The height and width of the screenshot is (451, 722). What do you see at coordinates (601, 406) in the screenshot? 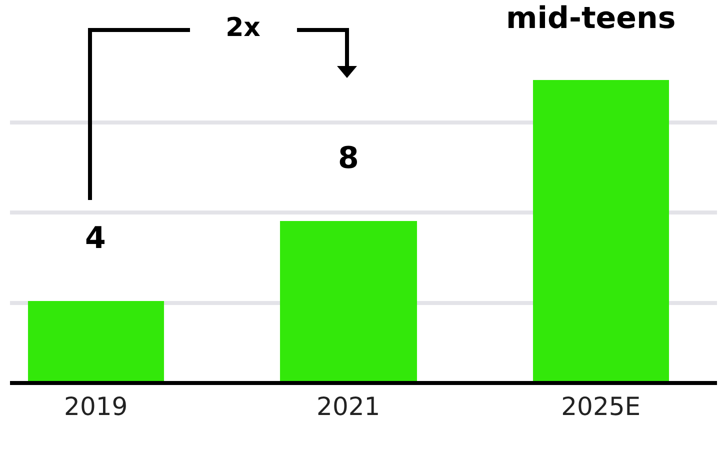
I see `x-tick-label: 2025E` at bounding box center [601, 406].